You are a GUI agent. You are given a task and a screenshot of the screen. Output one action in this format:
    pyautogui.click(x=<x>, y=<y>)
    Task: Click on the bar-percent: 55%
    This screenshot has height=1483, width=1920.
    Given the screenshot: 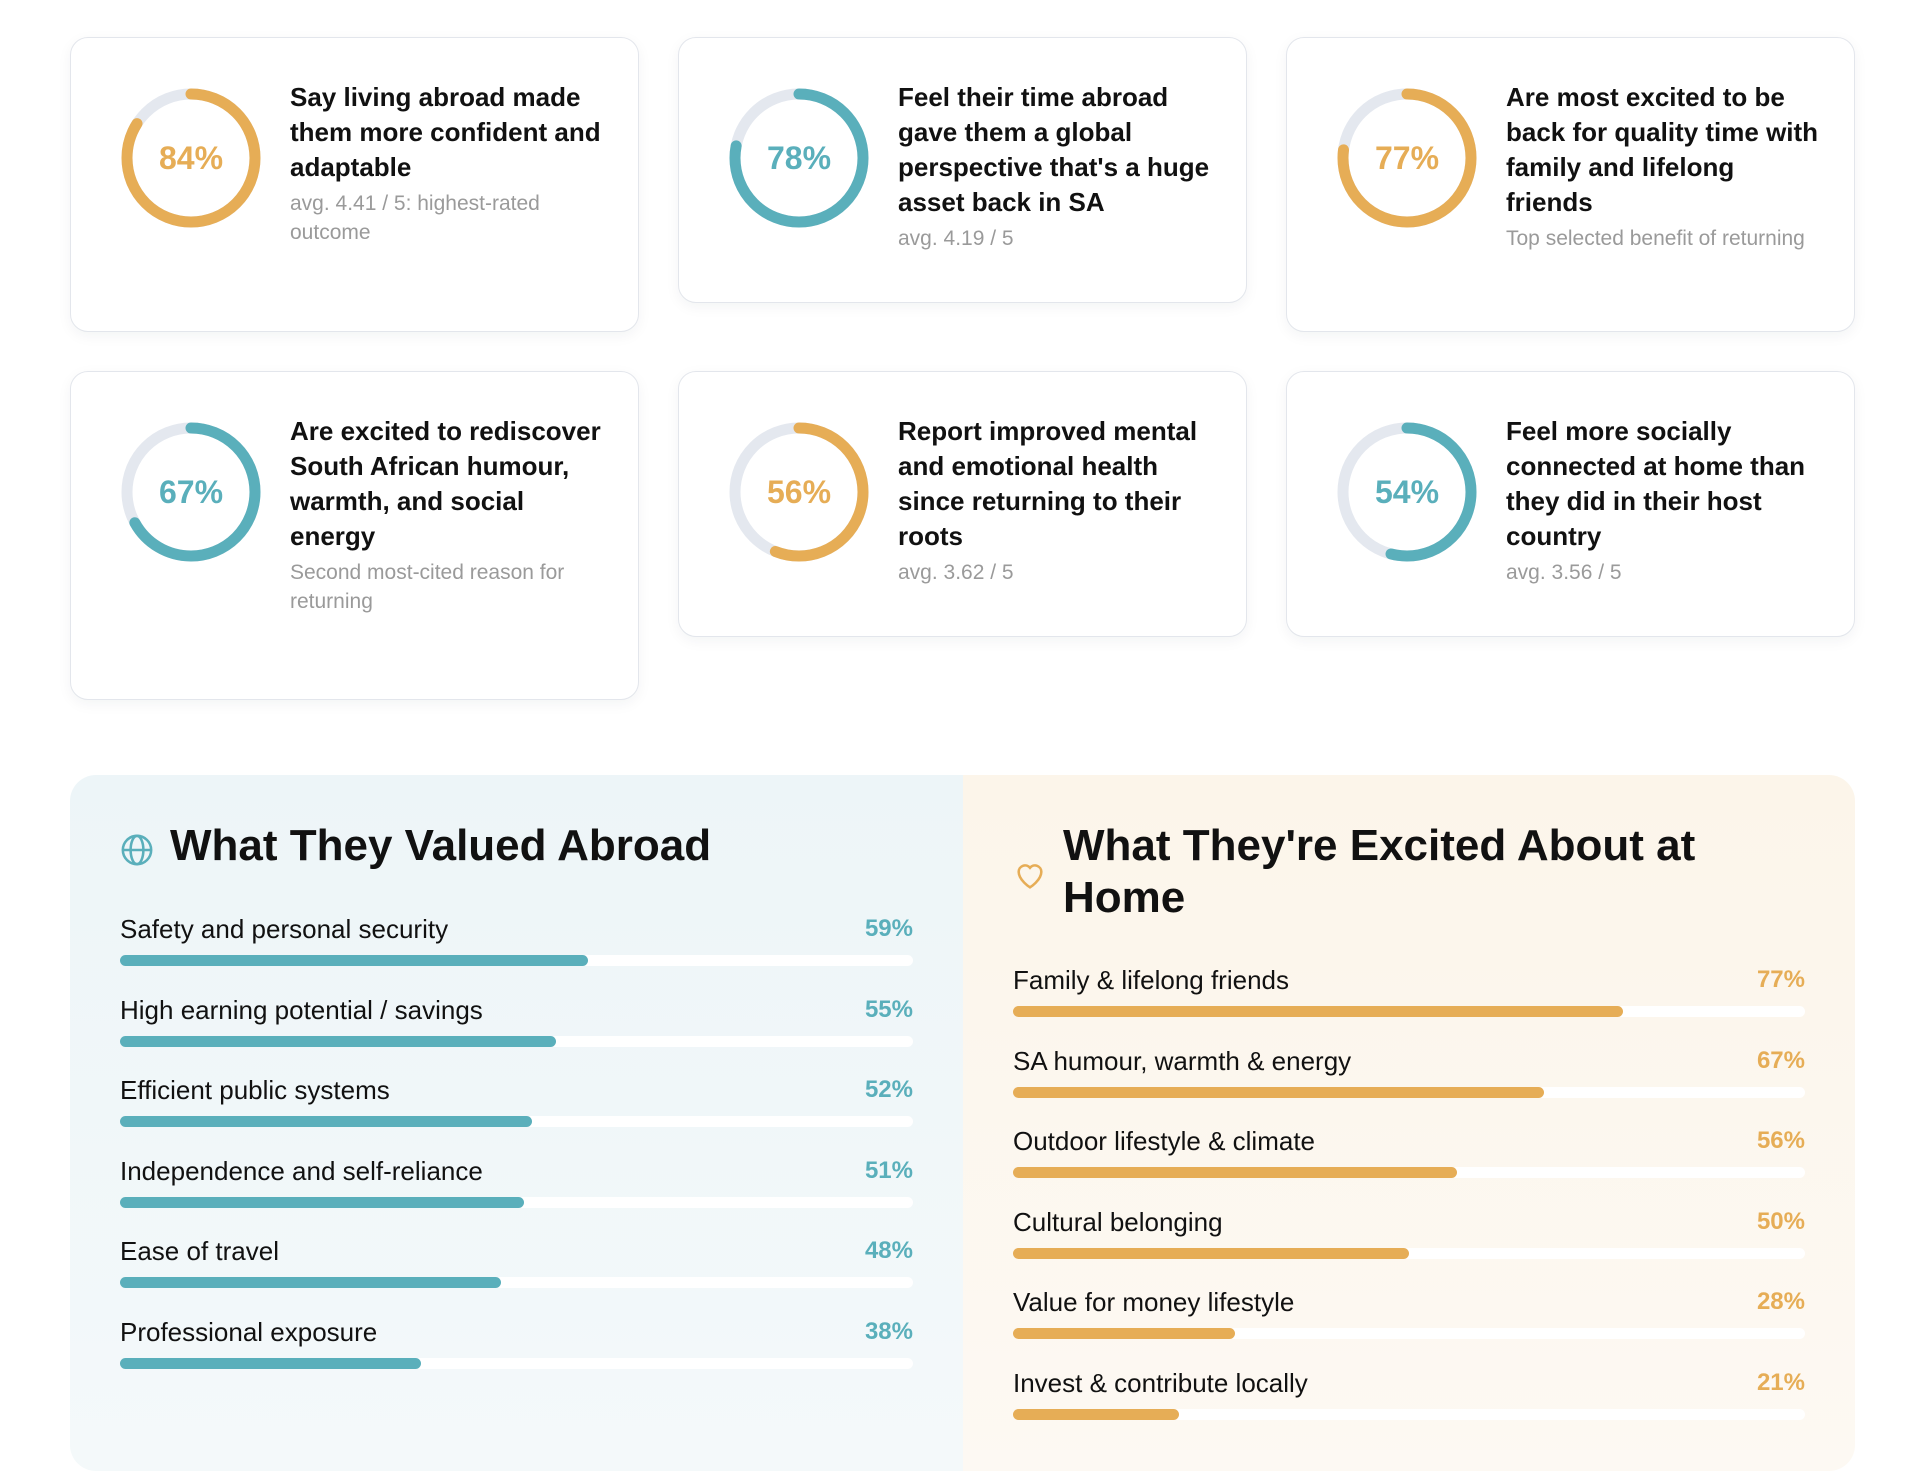 What is the action you would take?
    pyautogui.click(x=888, y=1009)
    